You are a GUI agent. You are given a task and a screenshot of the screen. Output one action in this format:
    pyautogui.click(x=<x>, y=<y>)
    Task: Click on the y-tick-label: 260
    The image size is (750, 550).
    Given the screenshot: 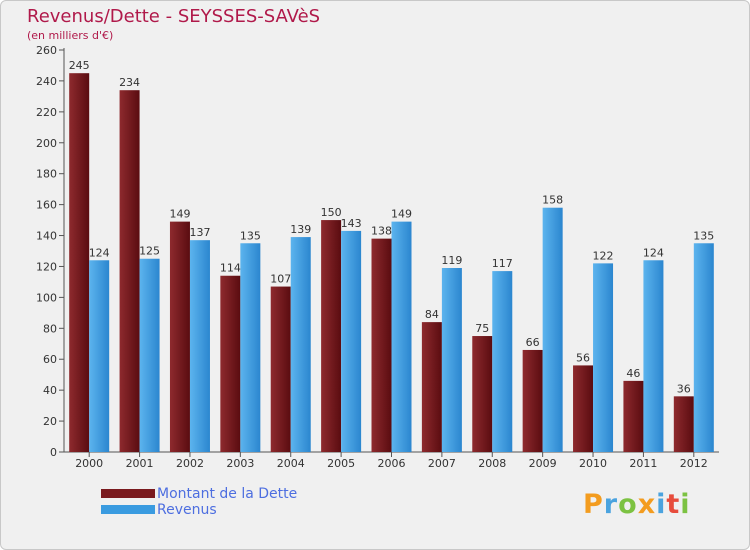 What is the action you would take?
    pyautogui.click(x=46, y=50)
    